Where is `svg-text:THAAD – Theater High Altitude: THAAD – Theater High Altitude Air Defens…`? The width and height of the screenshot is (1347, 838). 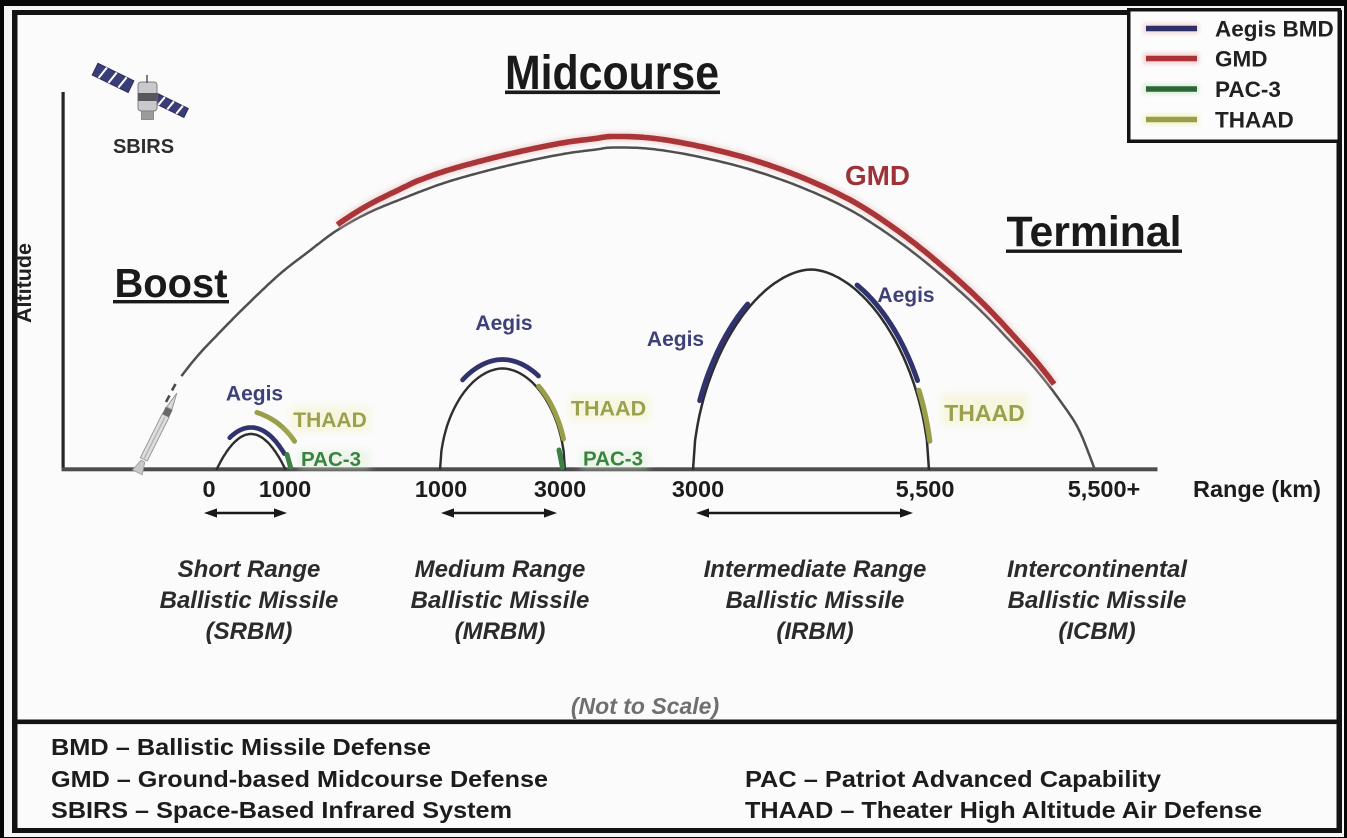
svg-text:THAAD – Theater High Altitude: THAAD – Theater High Altitude Air Defens… is located at coordinates (1003, 810).